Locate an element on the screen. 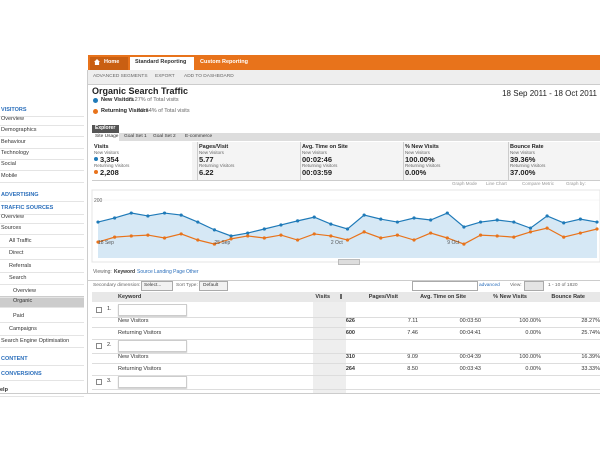 Image resolution: width=600 pixels, height=449 pixels. subtab: Site Usage is located at coordinates (107, 136).